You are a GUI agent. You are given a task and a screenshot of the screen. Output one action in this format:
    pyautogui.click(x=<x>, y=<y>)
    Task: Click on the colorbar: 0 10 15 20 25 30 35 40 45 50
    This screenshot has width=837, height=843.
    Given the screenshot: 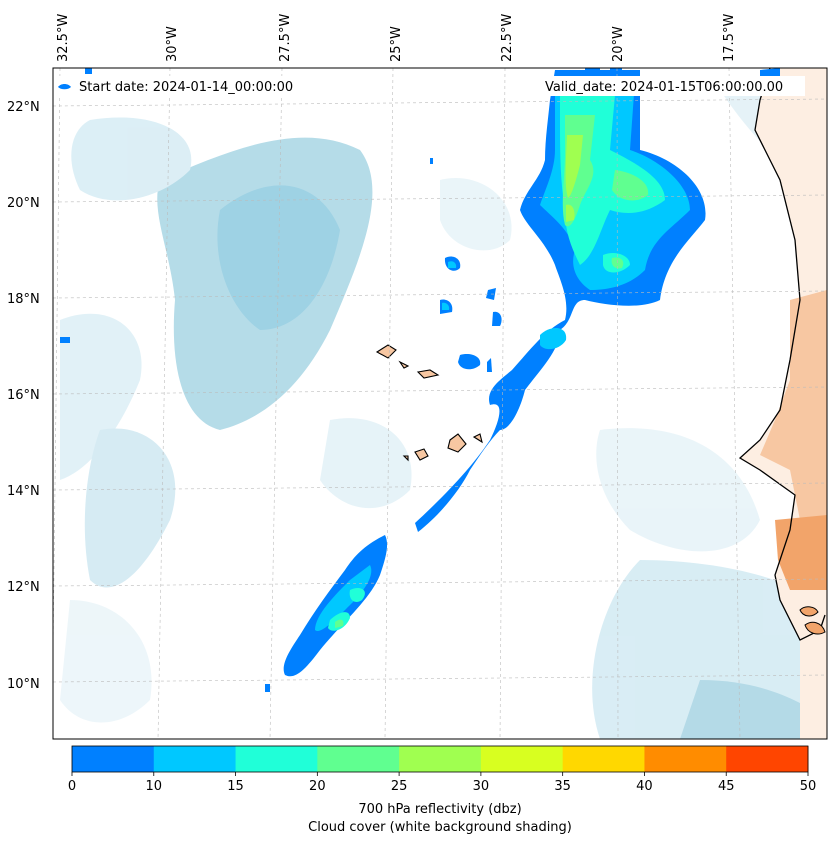 What is the action you would take?
    pyautogui.click(x=442, y=769)
    